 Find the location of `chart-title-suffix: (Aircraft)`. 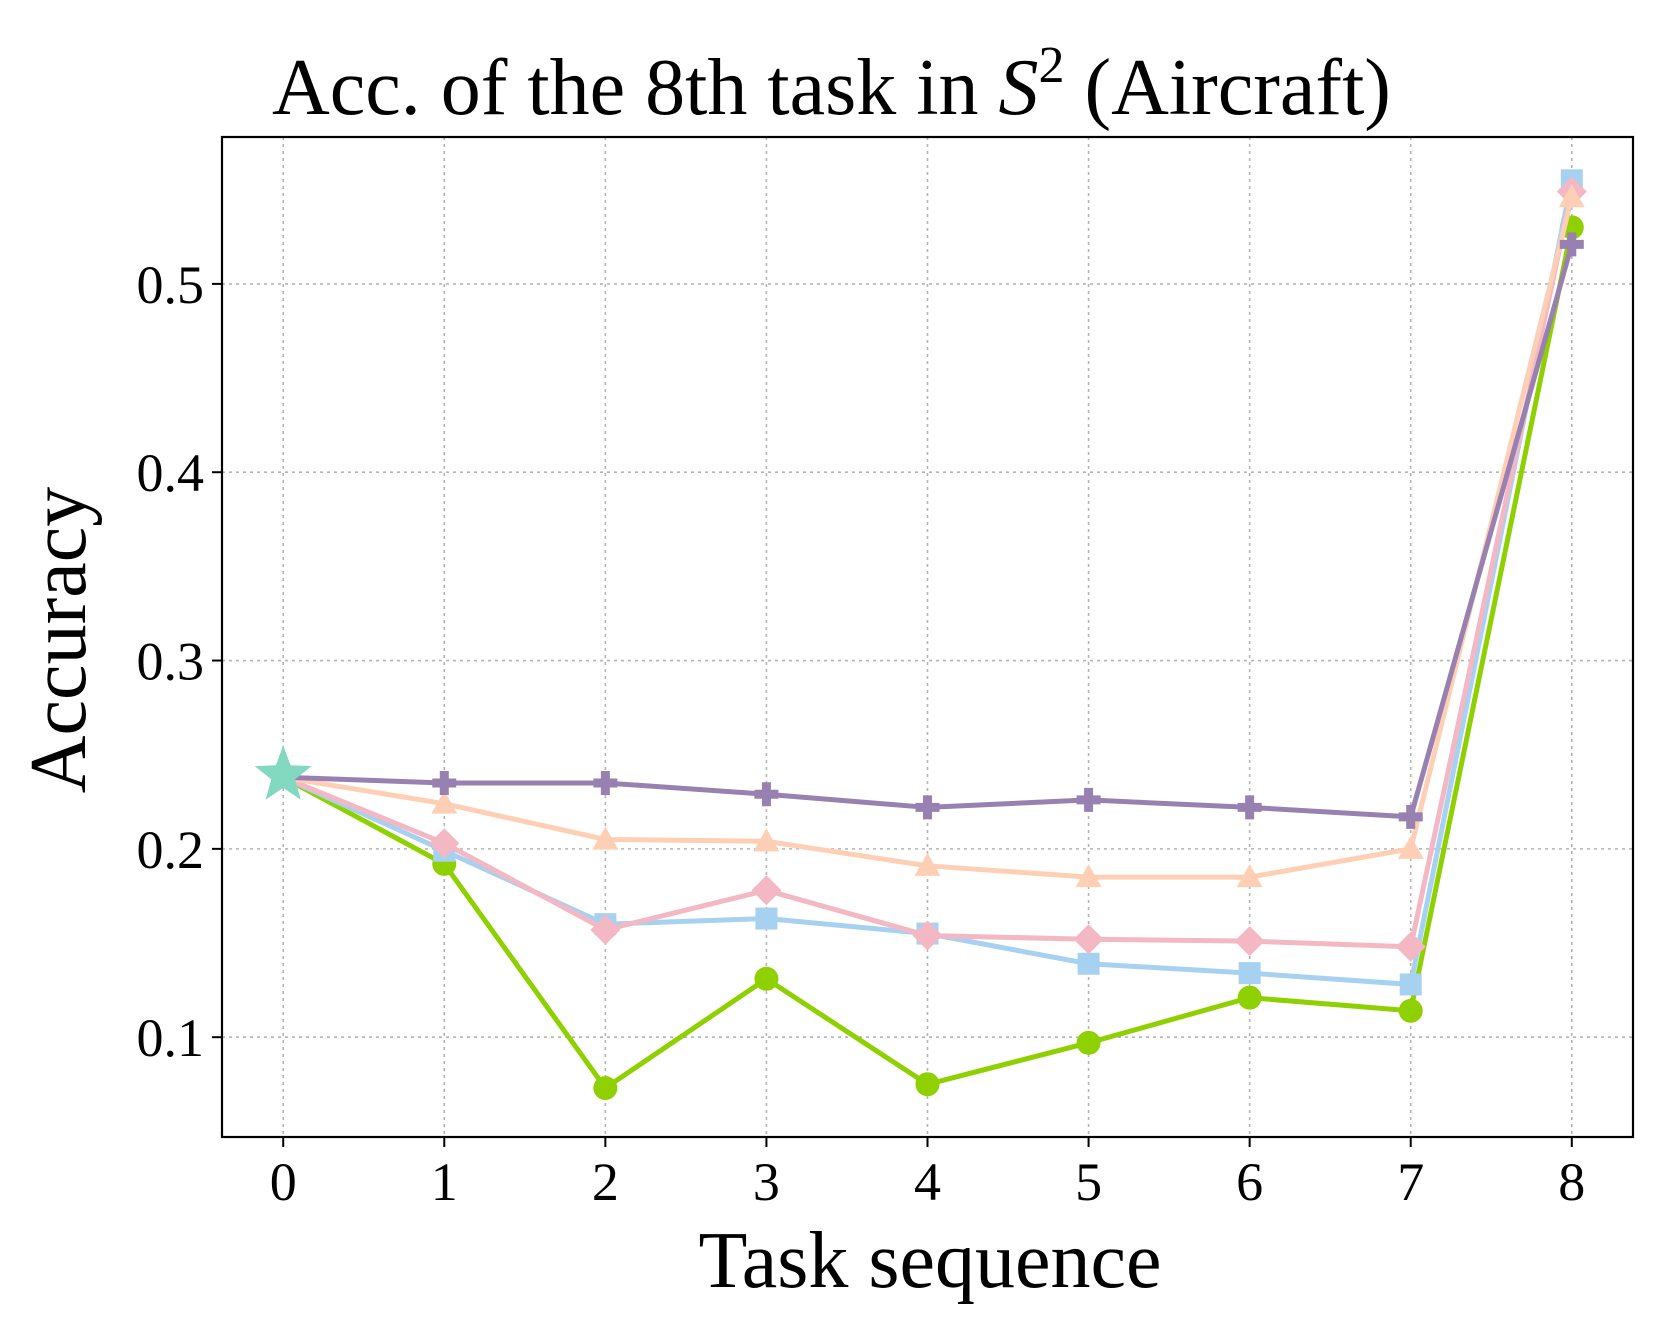

chart-title-suffix: (Aircraft) is located at coordinates (1227, 88).